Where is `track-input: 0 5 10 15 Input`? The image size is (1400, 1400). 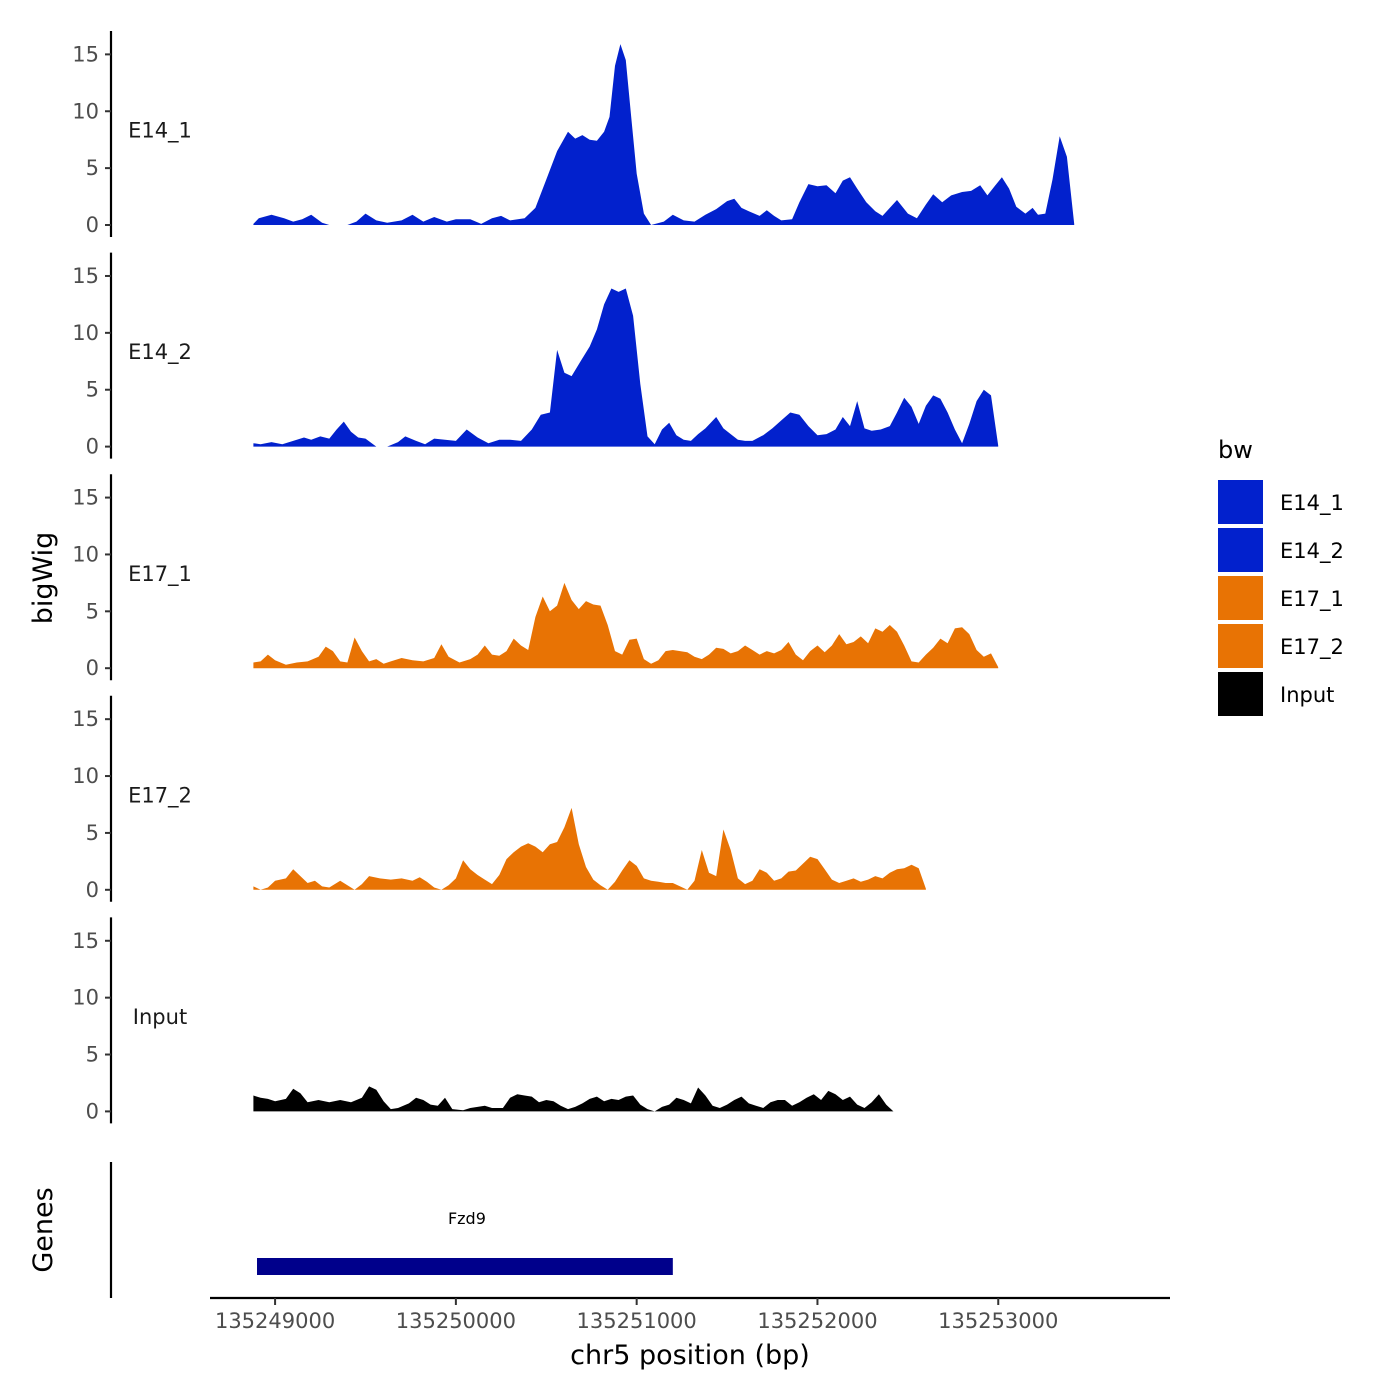
track-input: 0 5 10 15 Input is located at coordinates (483, 1020).